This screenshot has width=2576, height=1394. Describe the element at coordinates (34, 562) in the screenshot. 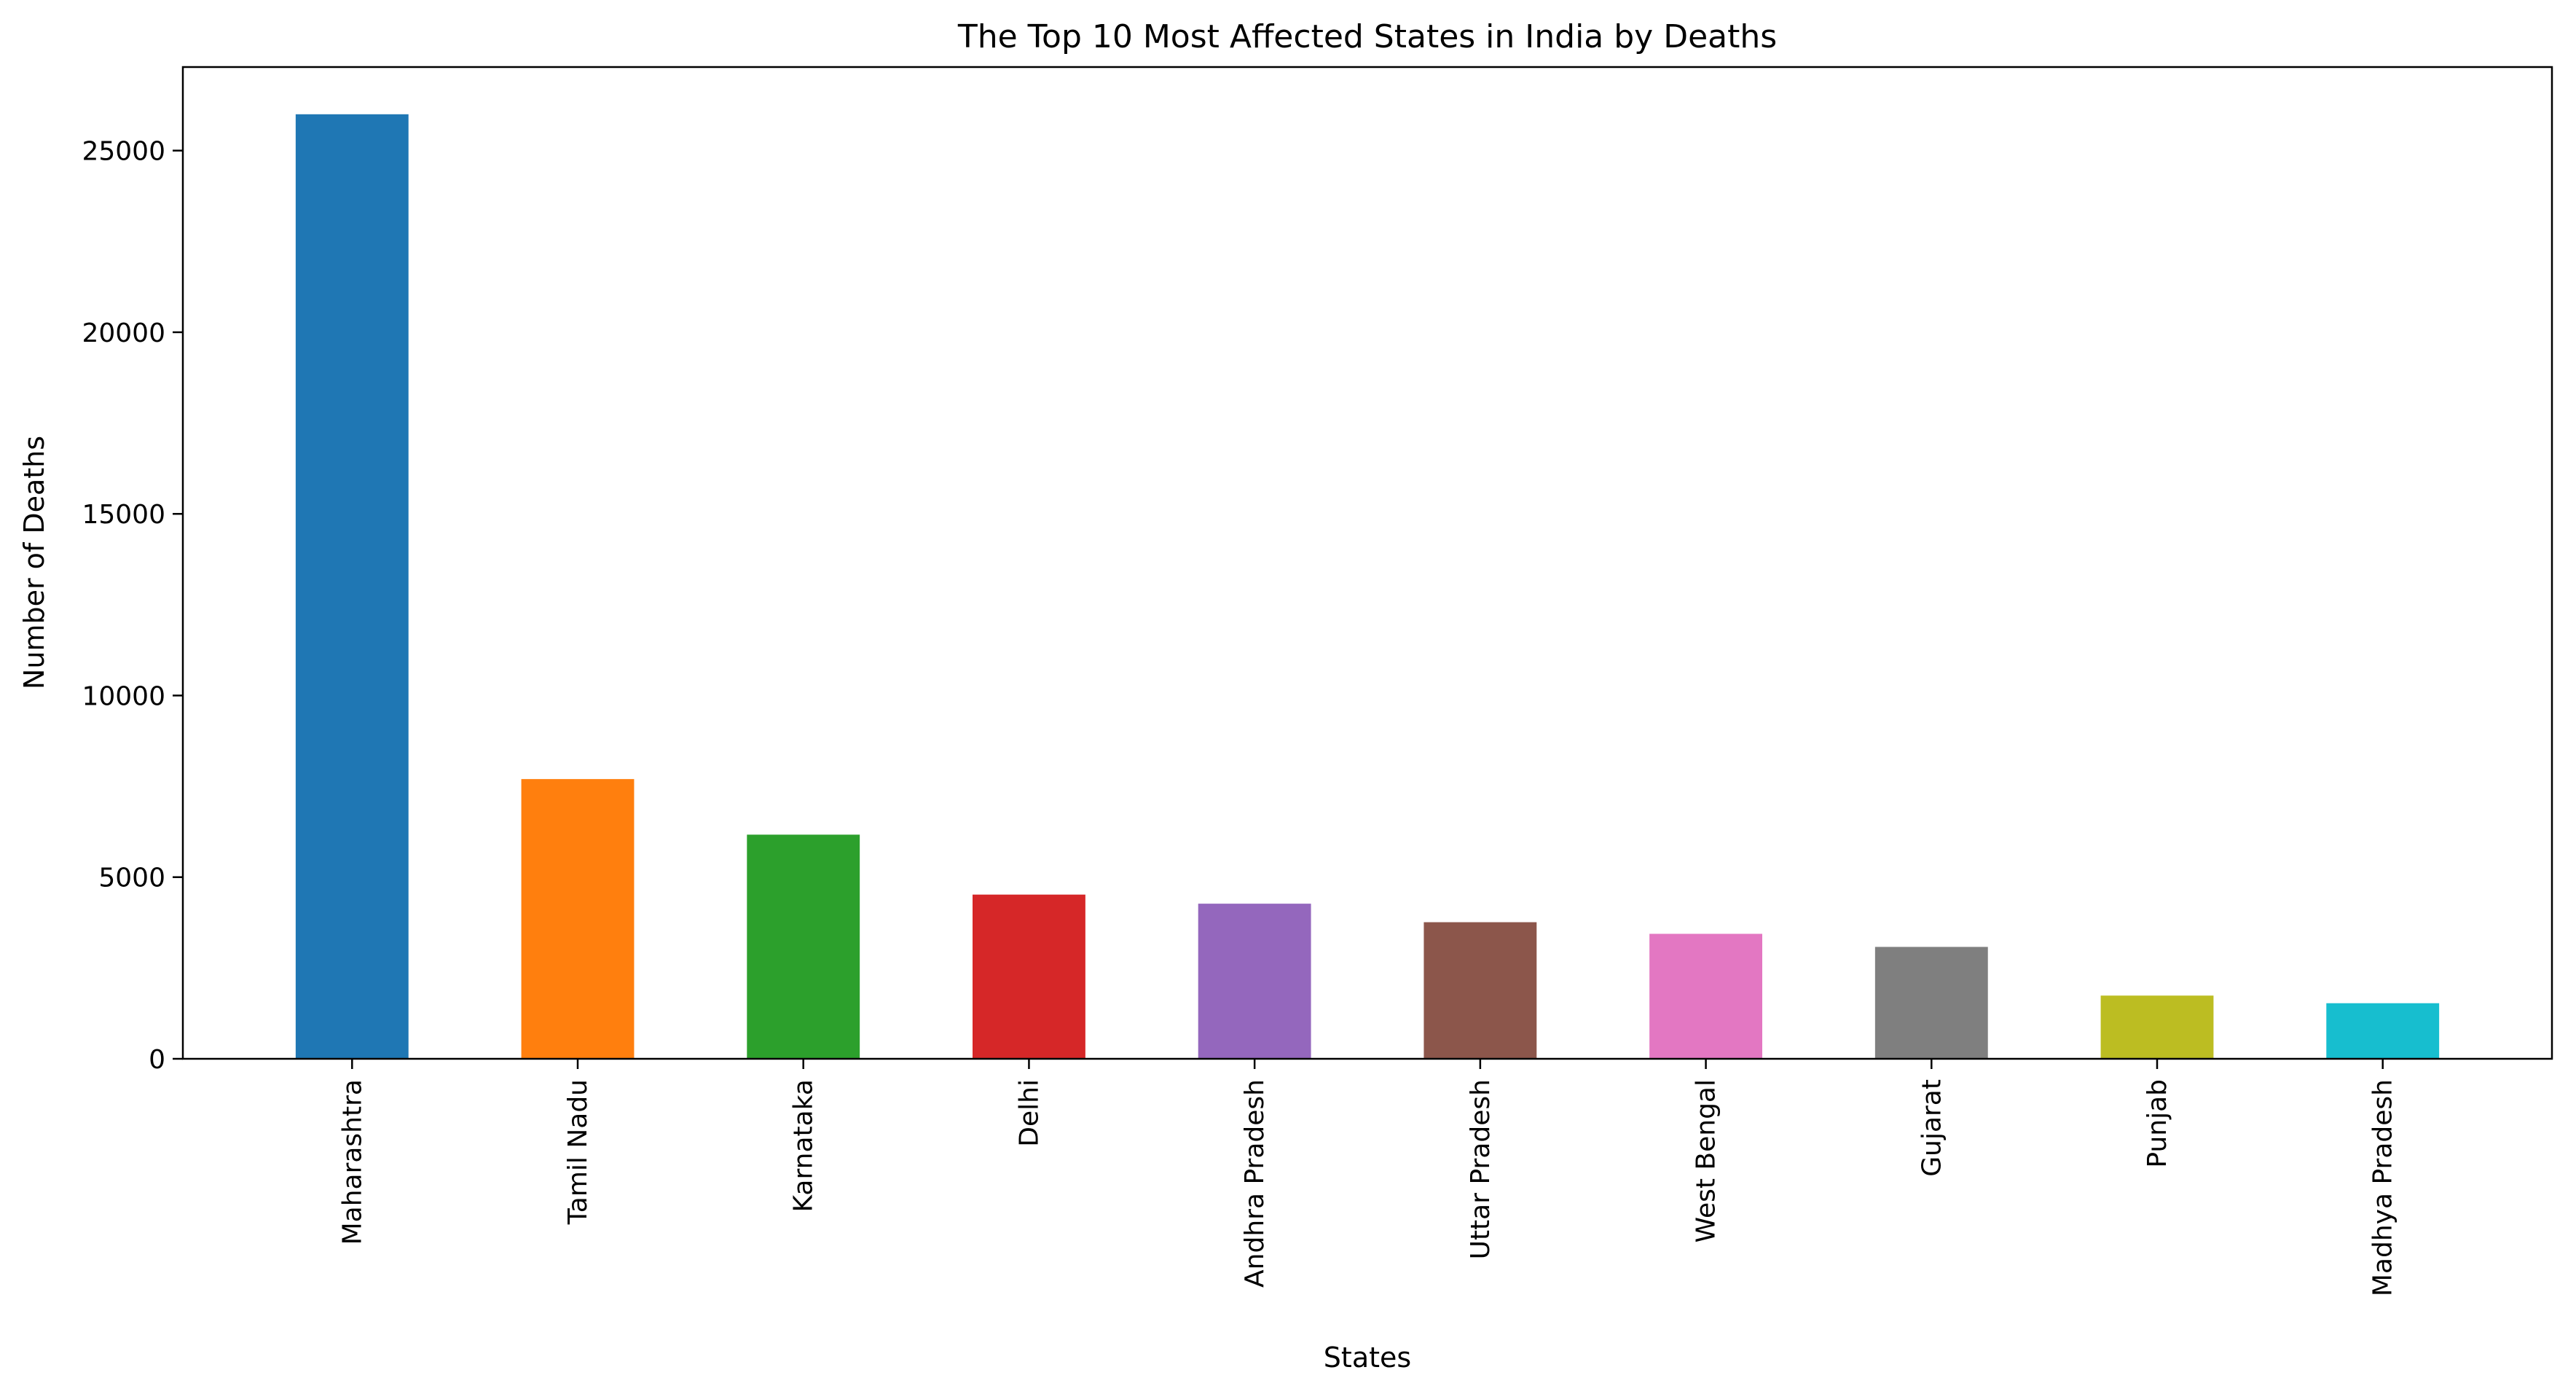

I see `y-axis-label: Number of Deaths` at that location.